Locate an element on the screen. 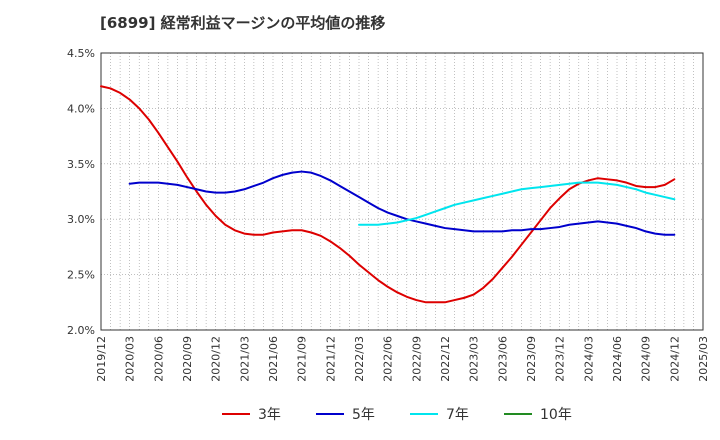  x-tick-label: 2024/09 is located at coordinates (646, 359).